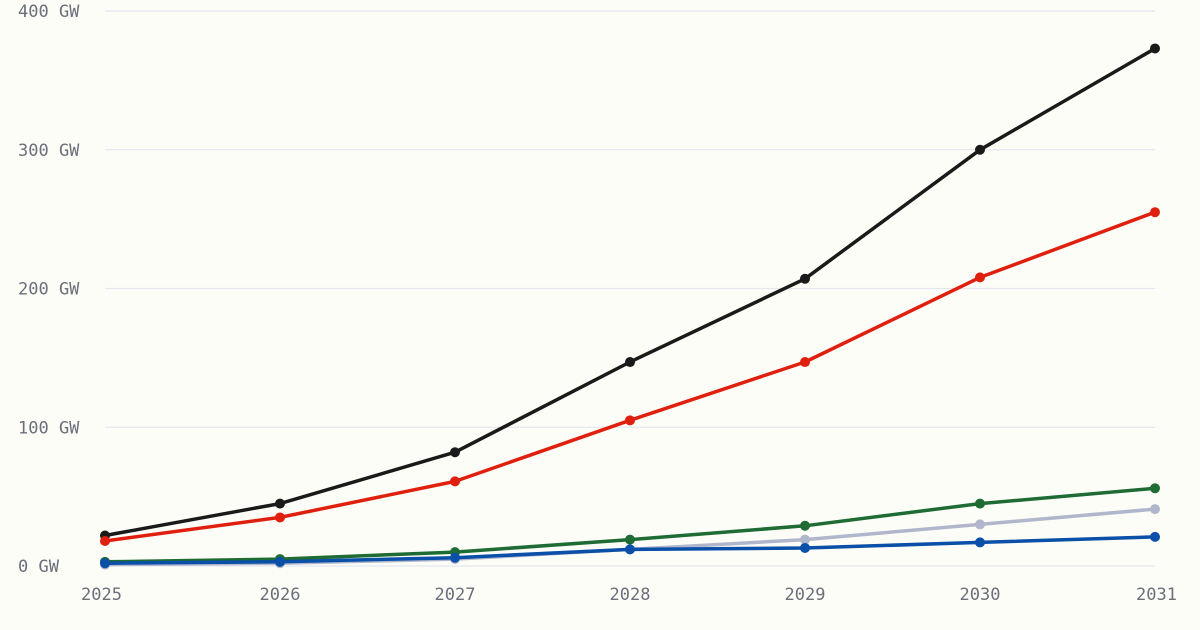 The height and width of the screenshot is (630, 1200). Describe the element at coordinates (49, 12) in the screenshot. I see `y-tick-label: 400 GW` at that location.